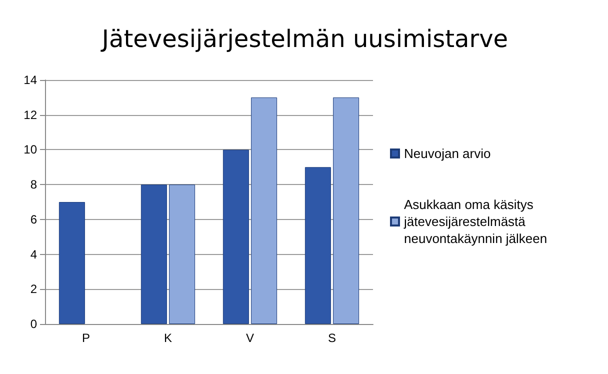 The height and width of the screenshot is (374, 608). What do you see at coordinates (475, 221) in the screenshot?
I see `legend-label: Asukkaan oma käsitys jätevesijärestelmästä neuvontakäynnin jälkeen` at bounding box center [475, 221].